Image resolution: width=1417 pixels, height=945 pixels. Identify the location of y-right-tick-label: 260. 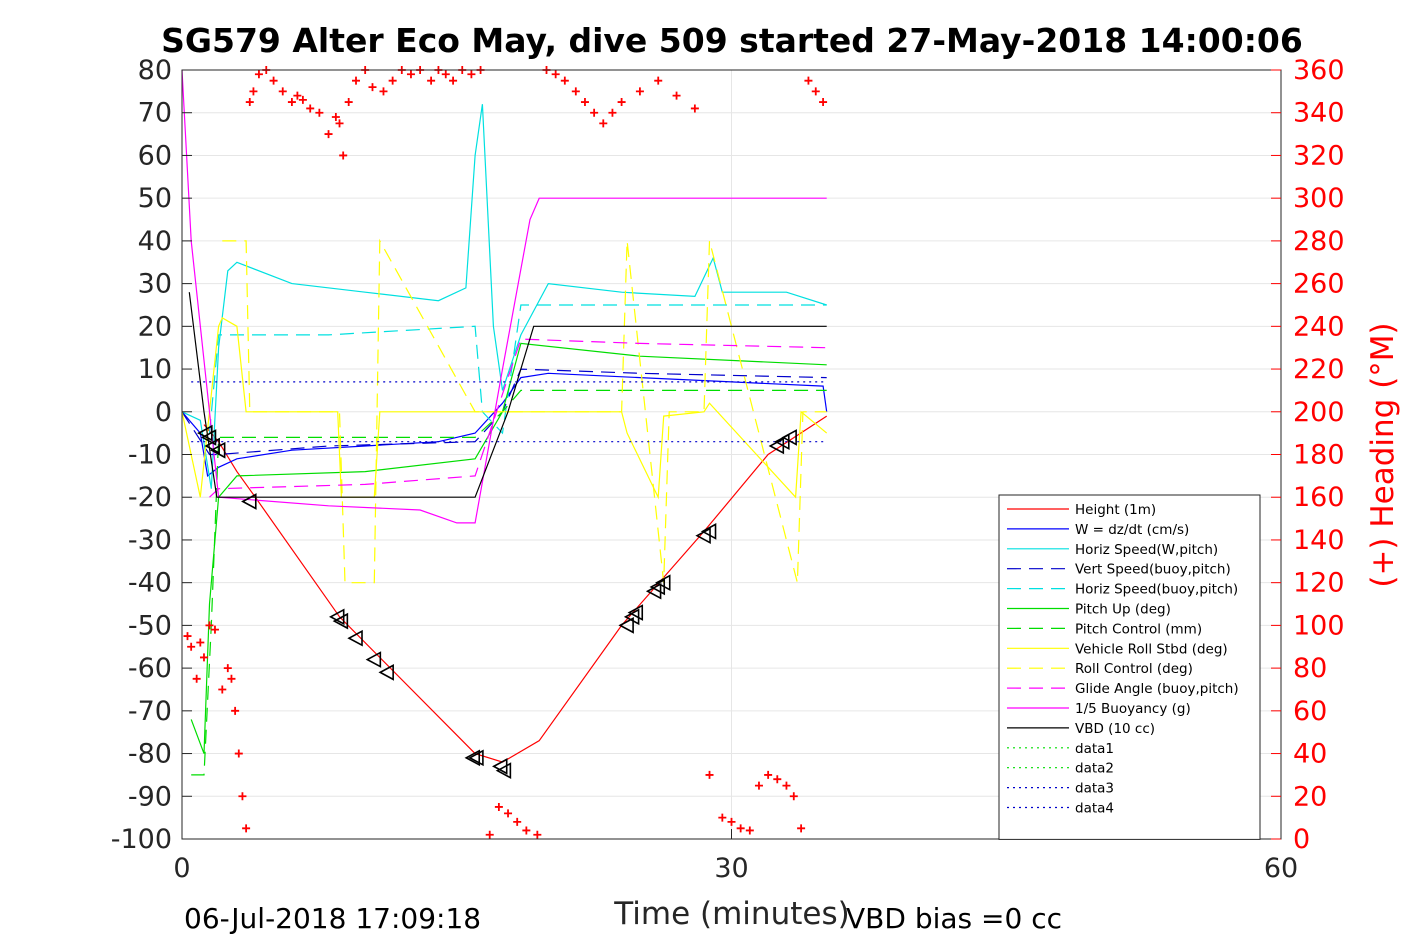
(1319, 284).